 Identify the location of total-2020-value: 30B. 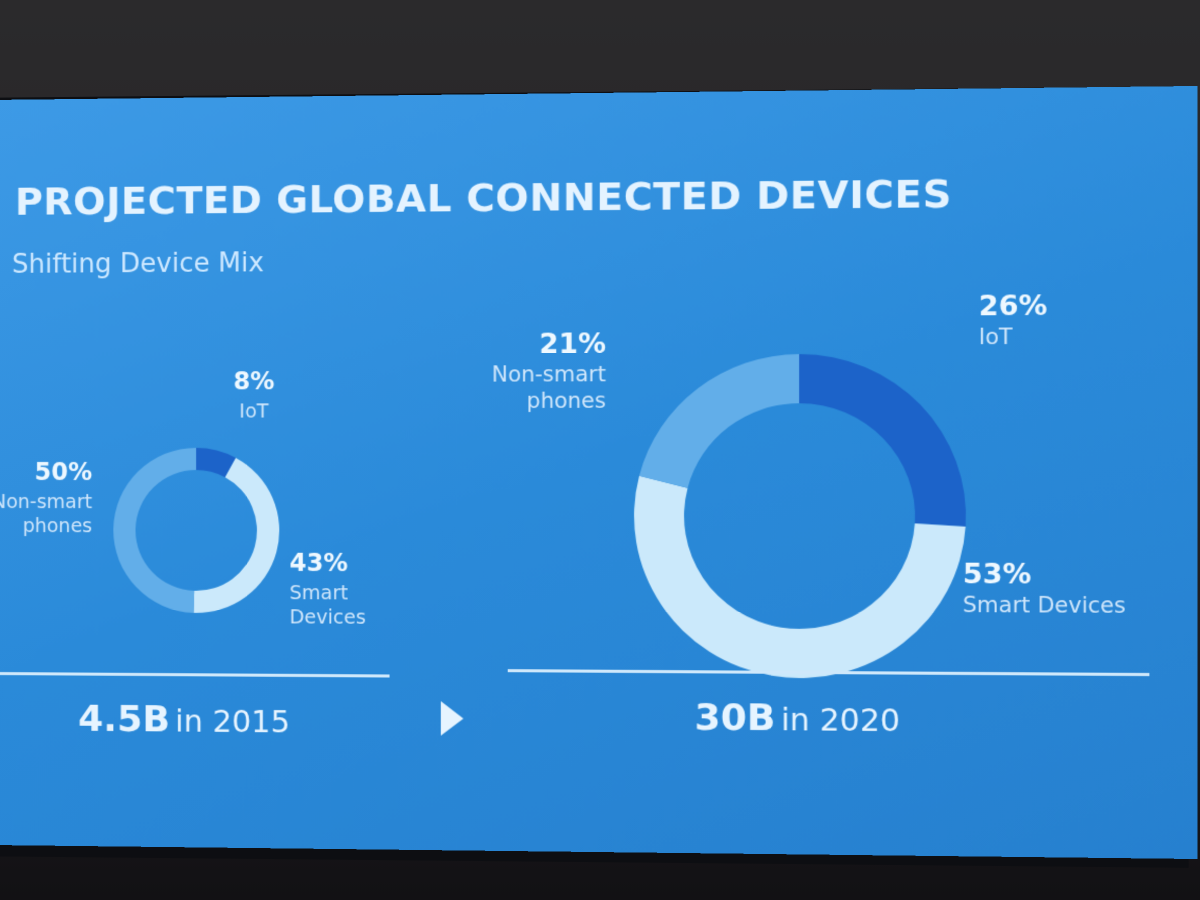
(735, 718).